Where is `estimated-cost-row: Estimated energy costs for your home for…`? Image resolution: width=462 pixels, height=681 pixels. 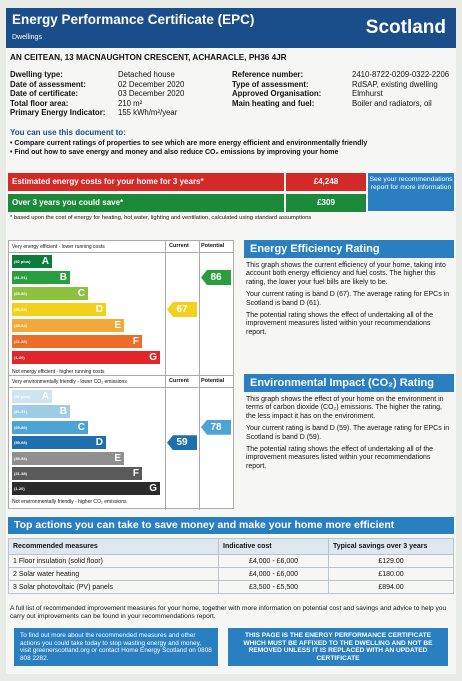 estimated-cost-row: Estimated energy costs for your home for… is located at coordinates (187, 182).